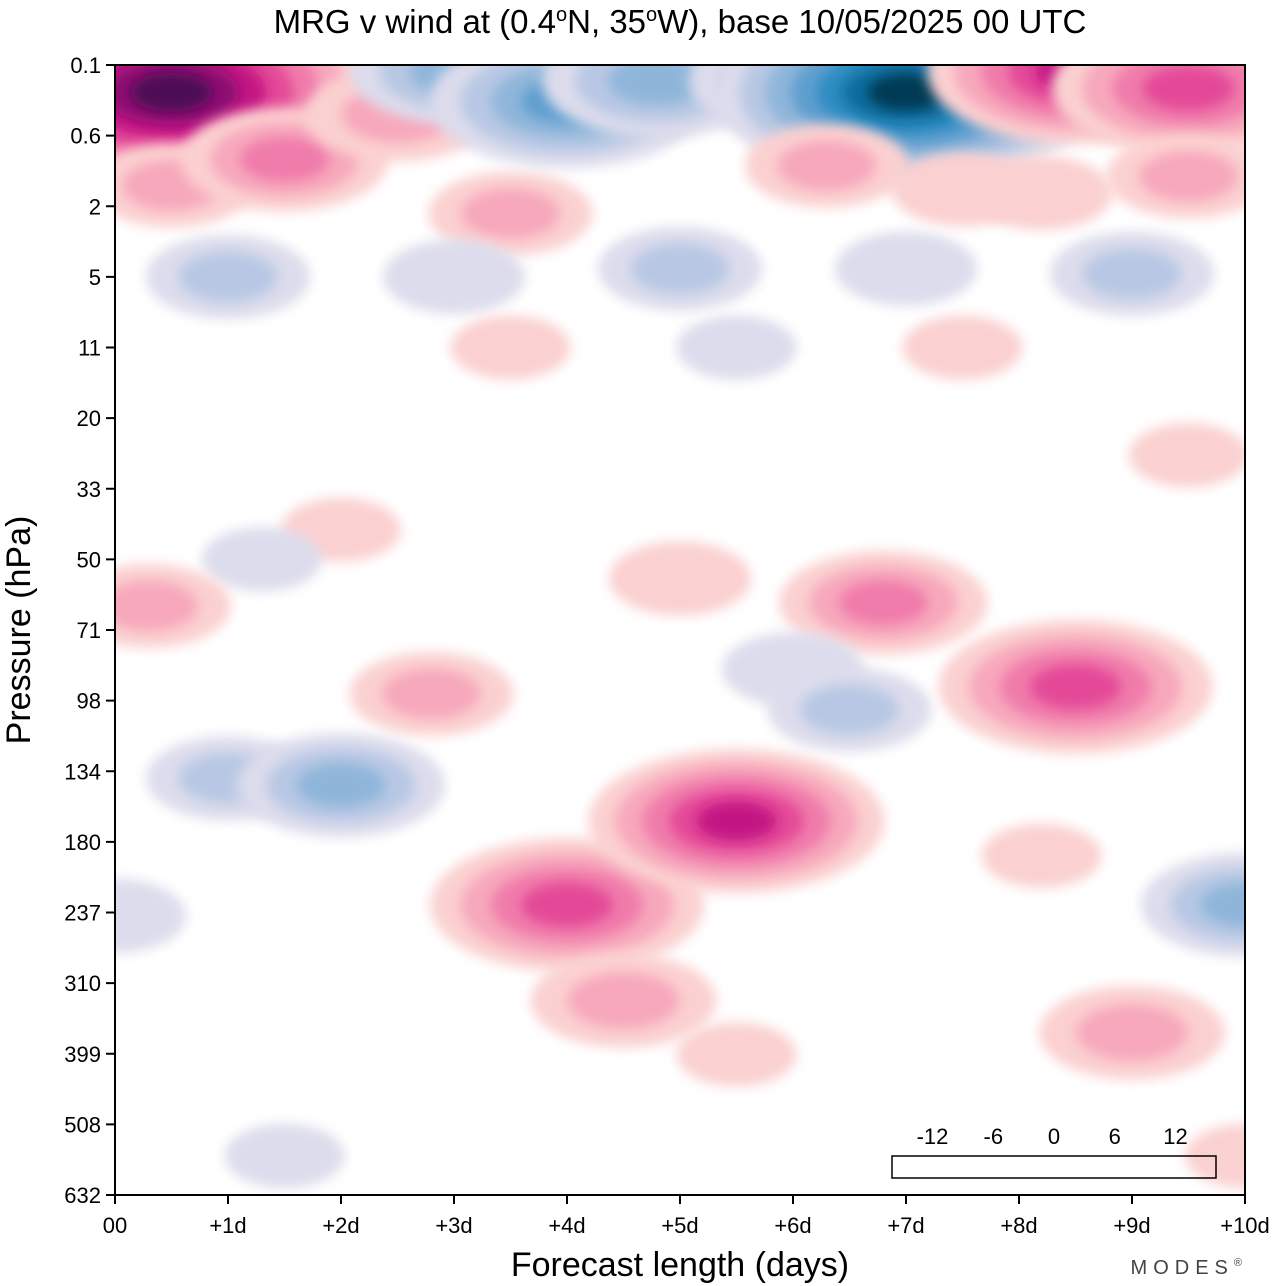 Image resolution: width=1280 pixels, height=1286 pixels. Describe the element at coordinates (82, 842) in the screenshot. I see `y-tick-label: 180` at that location.